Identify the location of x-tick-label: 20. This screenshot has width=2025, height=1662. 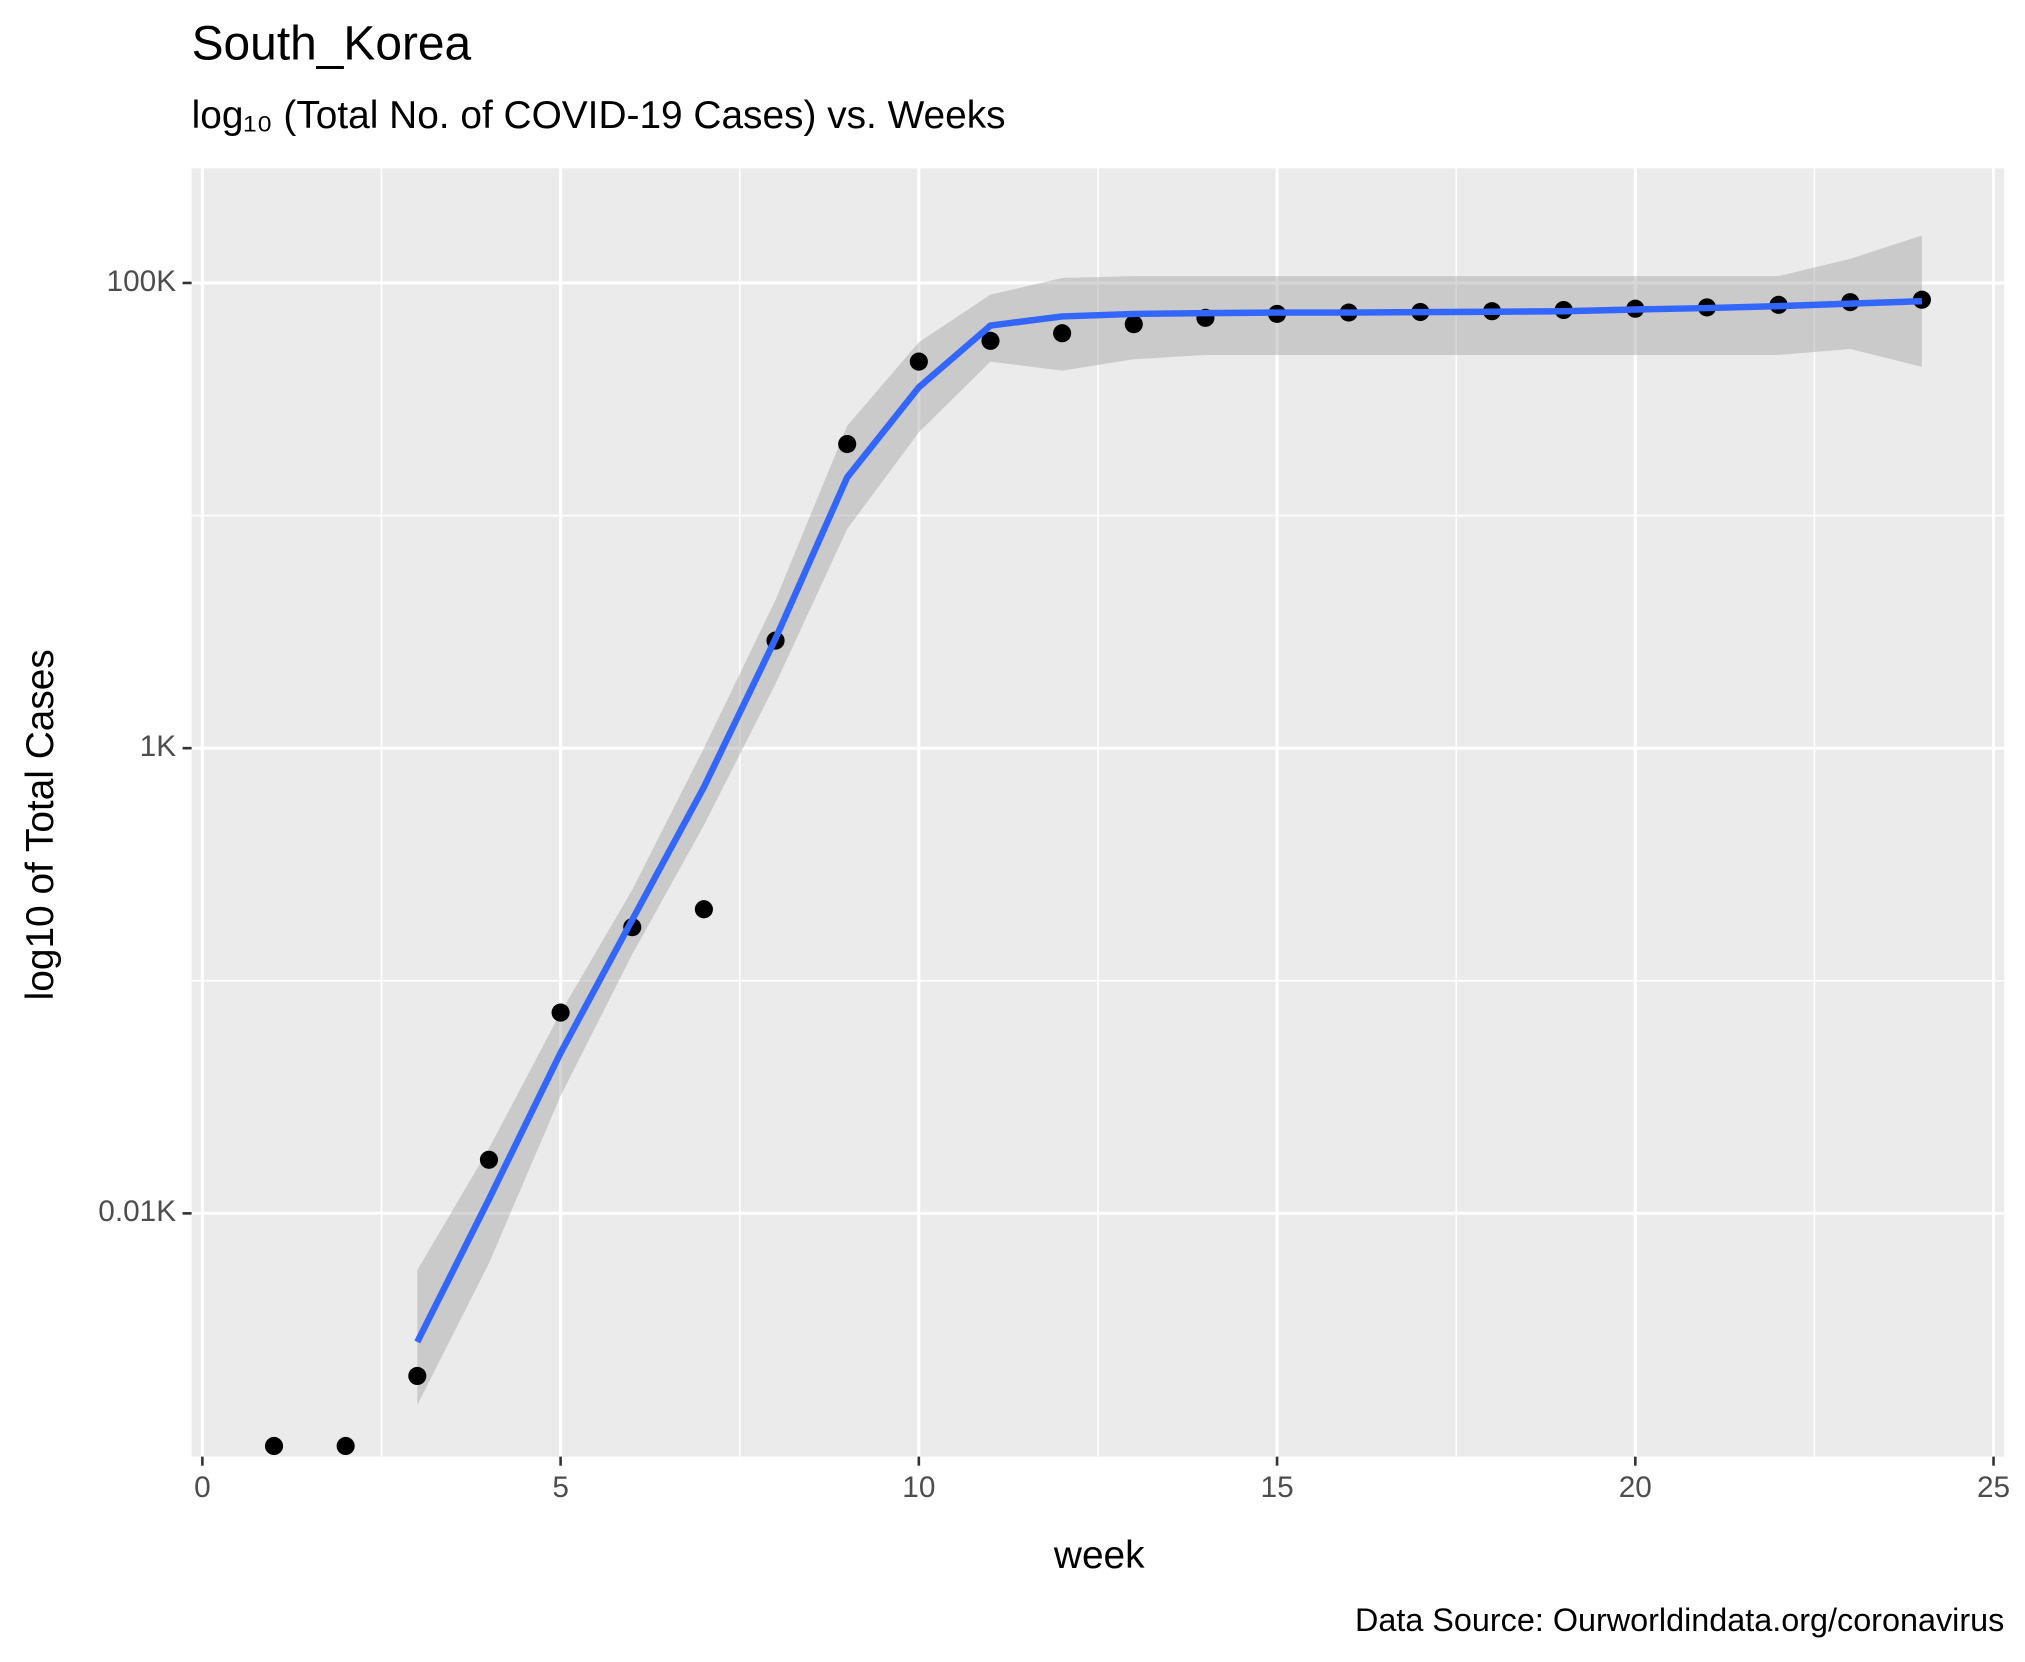
(1635, 1487).